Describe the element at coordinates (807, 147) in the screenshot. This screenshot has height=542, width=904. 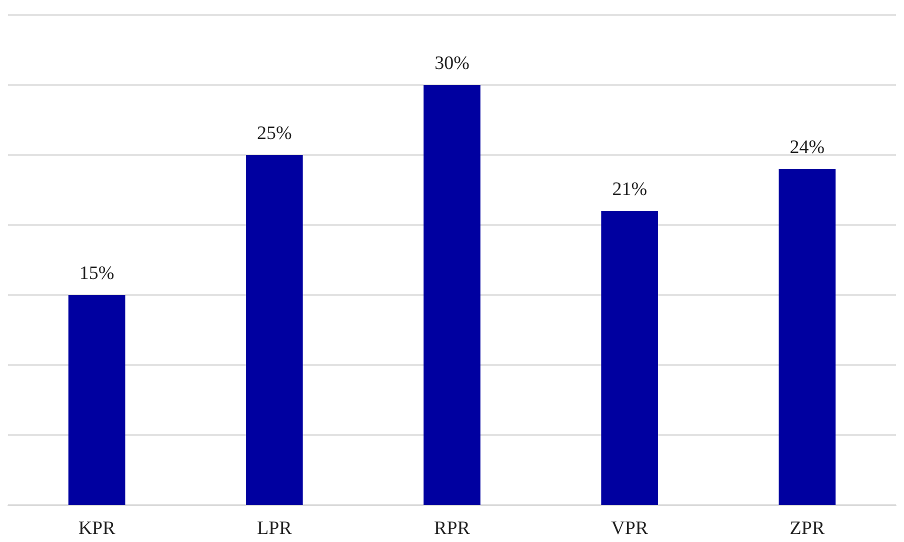
I see `data-label: 24%` at that location.